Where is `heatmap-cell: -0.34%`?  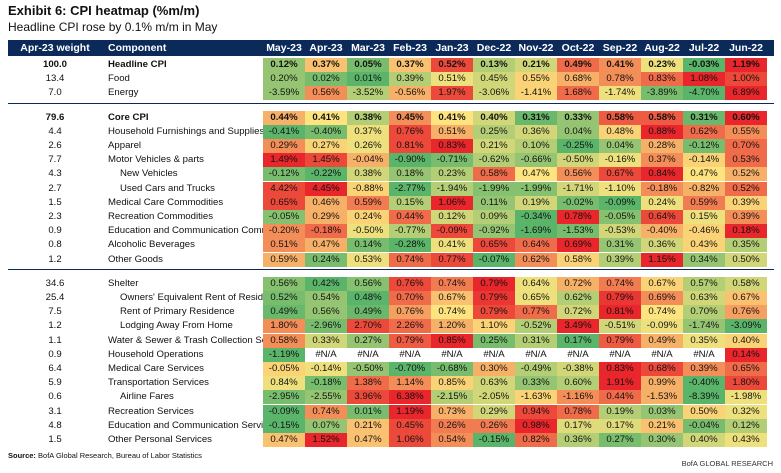 heatmap-cell: -0.34% is located at coordinates (536, 217).